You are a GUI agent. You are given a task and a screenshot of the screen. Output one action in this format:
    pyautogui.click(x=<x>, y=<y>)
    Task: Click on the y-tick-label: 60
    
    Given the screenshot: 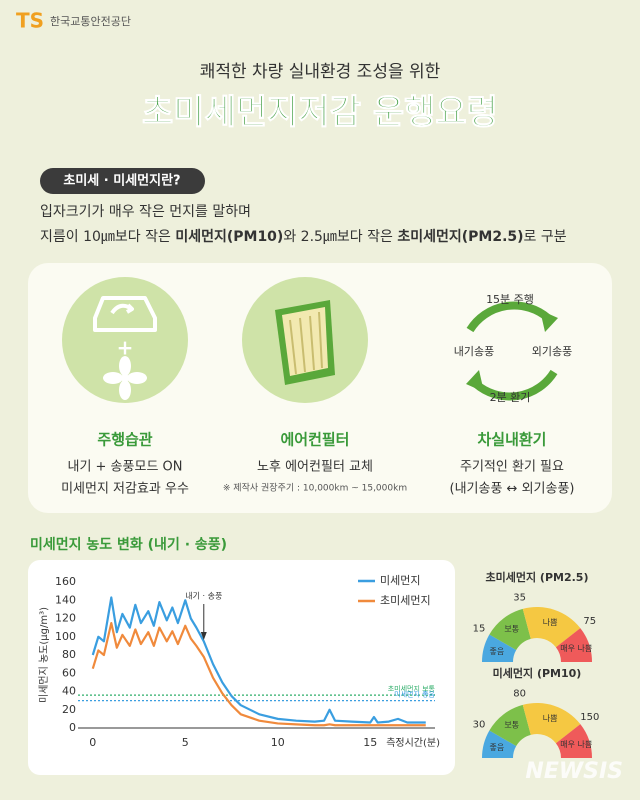 What is the action you would take?
    pyautogui.click(x=69, y=672)
    